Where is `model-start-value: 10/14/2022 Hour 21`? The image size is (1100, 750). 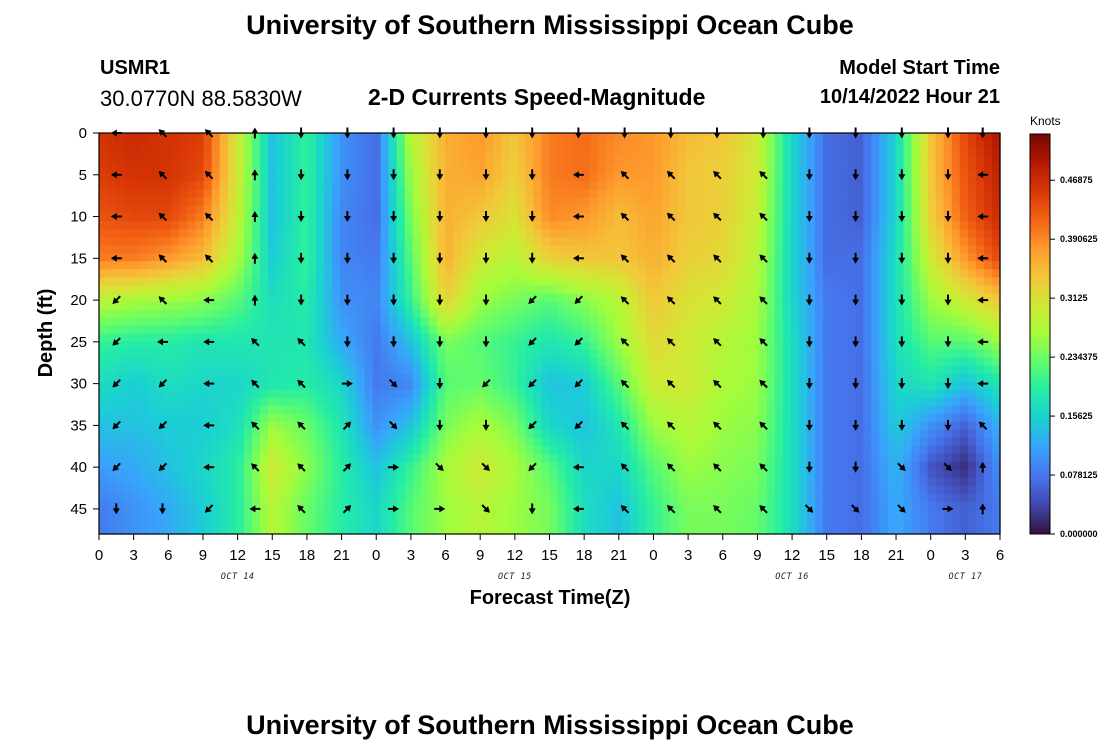 model-start-value: 10/14/2022 Hour 21 is located at coordinates (909, 97).